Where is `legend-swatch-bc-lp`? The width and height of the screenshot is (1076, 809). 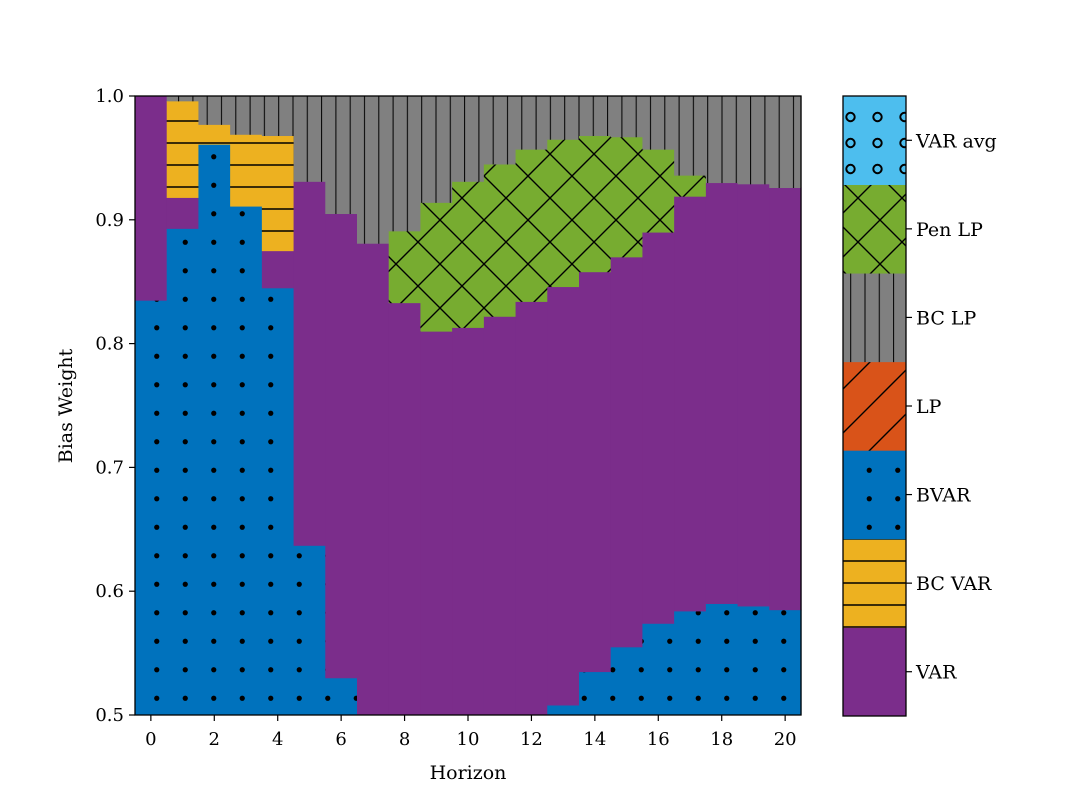
legend-swatch-bc-lp is located at coordinates (874, 318).